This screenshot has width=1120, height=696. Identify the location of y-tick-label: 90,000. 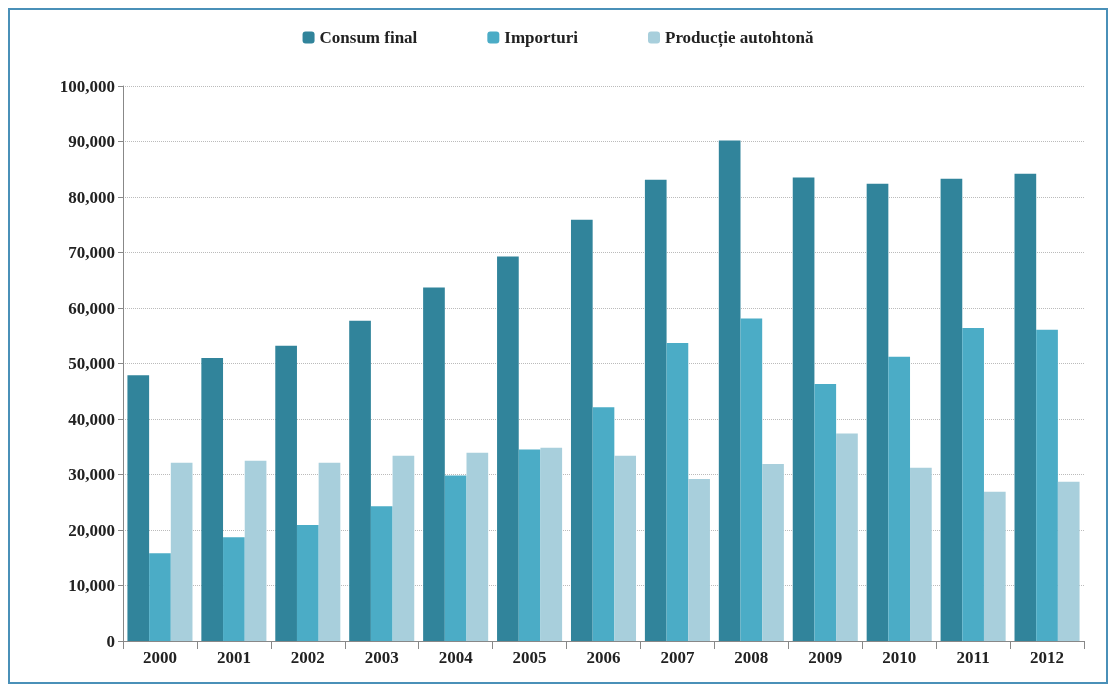
(91, 141).